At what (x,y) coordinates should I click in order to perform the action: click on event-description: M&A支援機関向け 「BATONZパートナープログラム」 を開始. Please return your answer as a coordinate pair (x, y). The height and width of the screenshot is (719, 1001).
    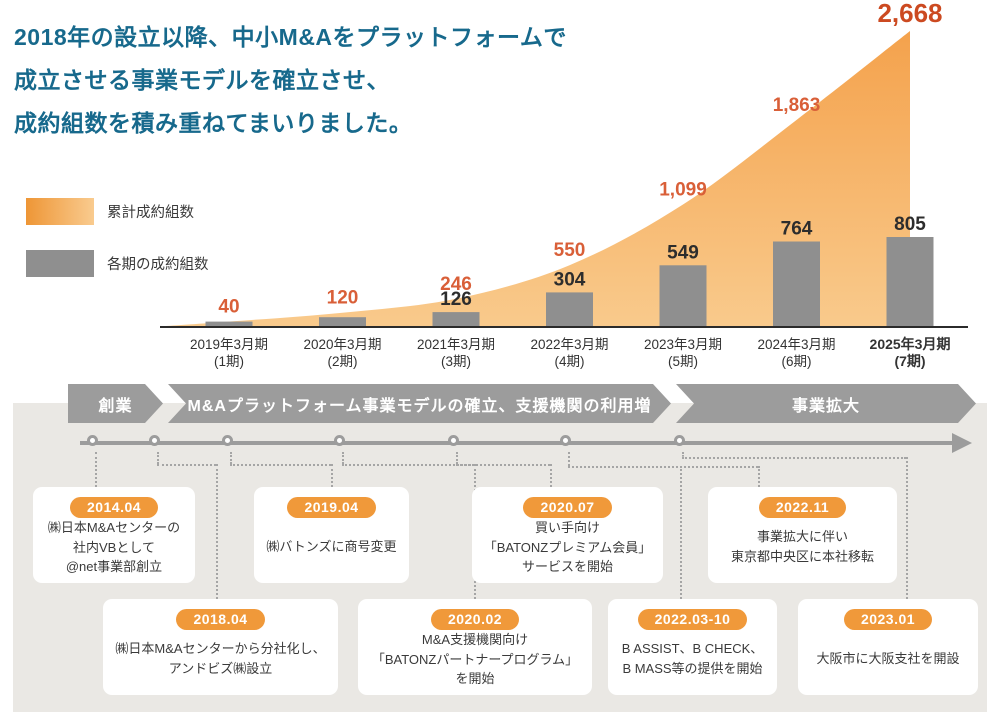
    Looking at the image, I should click on (475, 659).